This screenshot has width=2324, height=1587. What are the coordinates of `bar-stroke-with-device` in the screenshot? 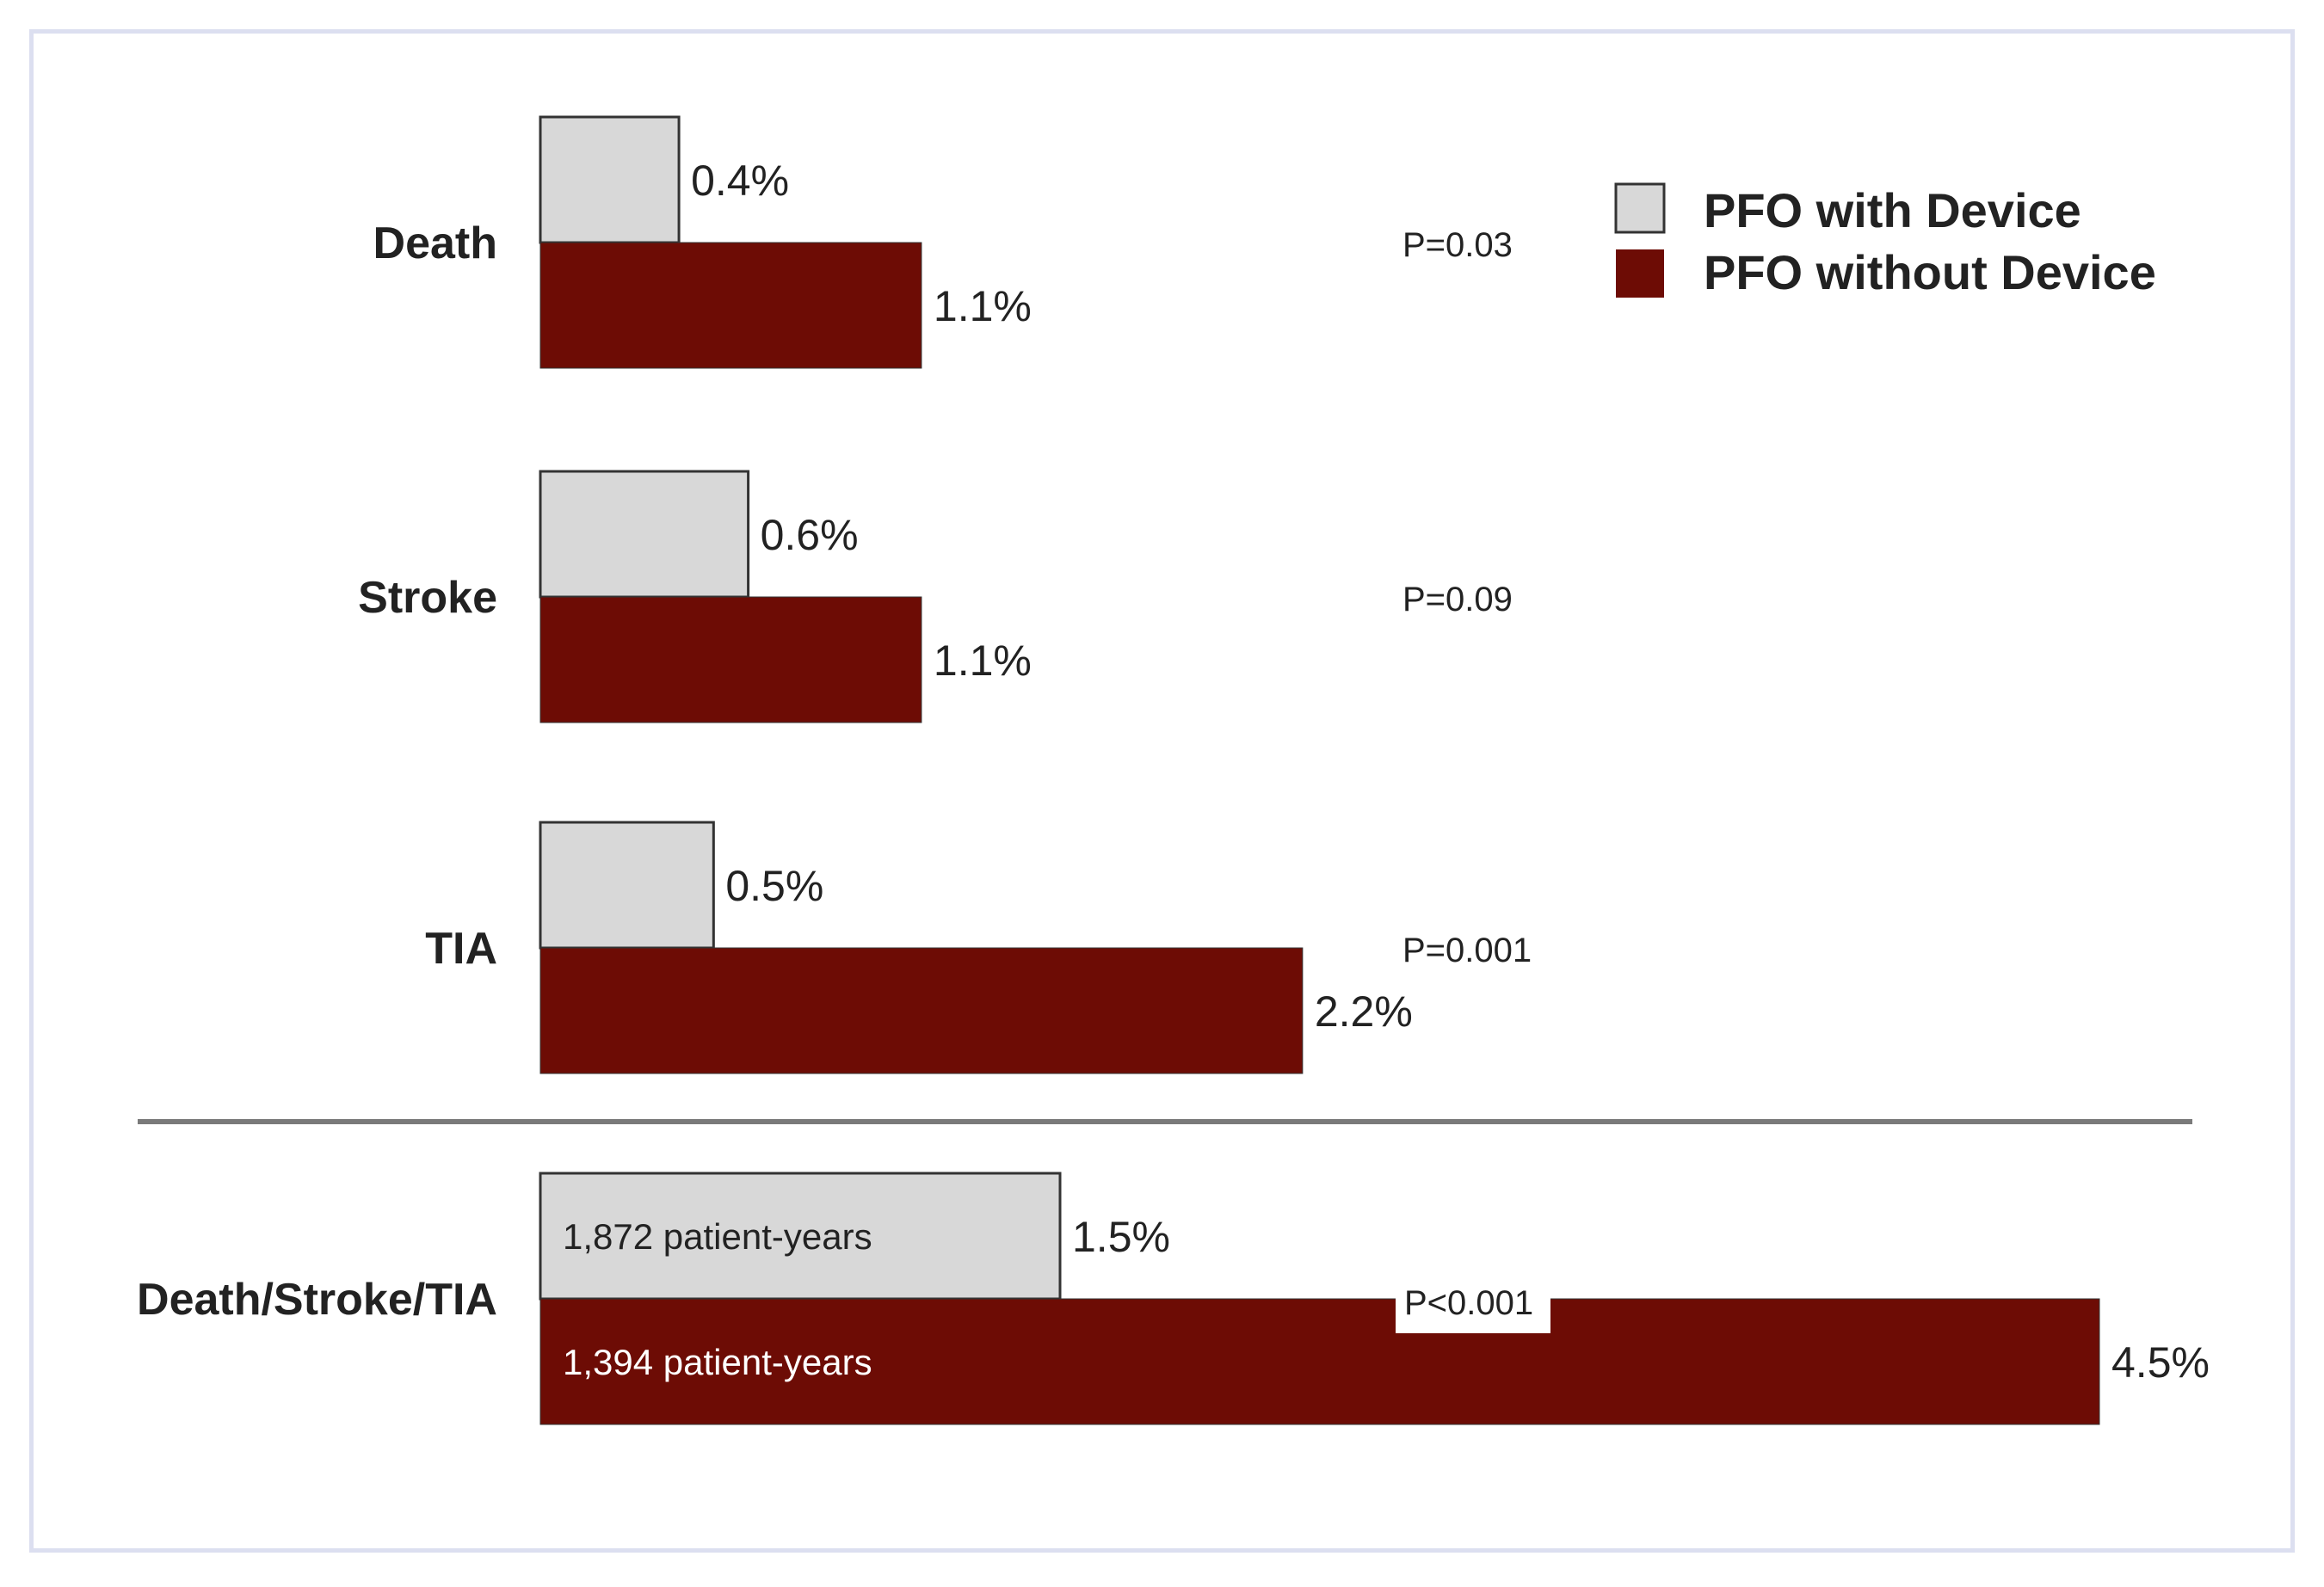 It's located at (644, 534).